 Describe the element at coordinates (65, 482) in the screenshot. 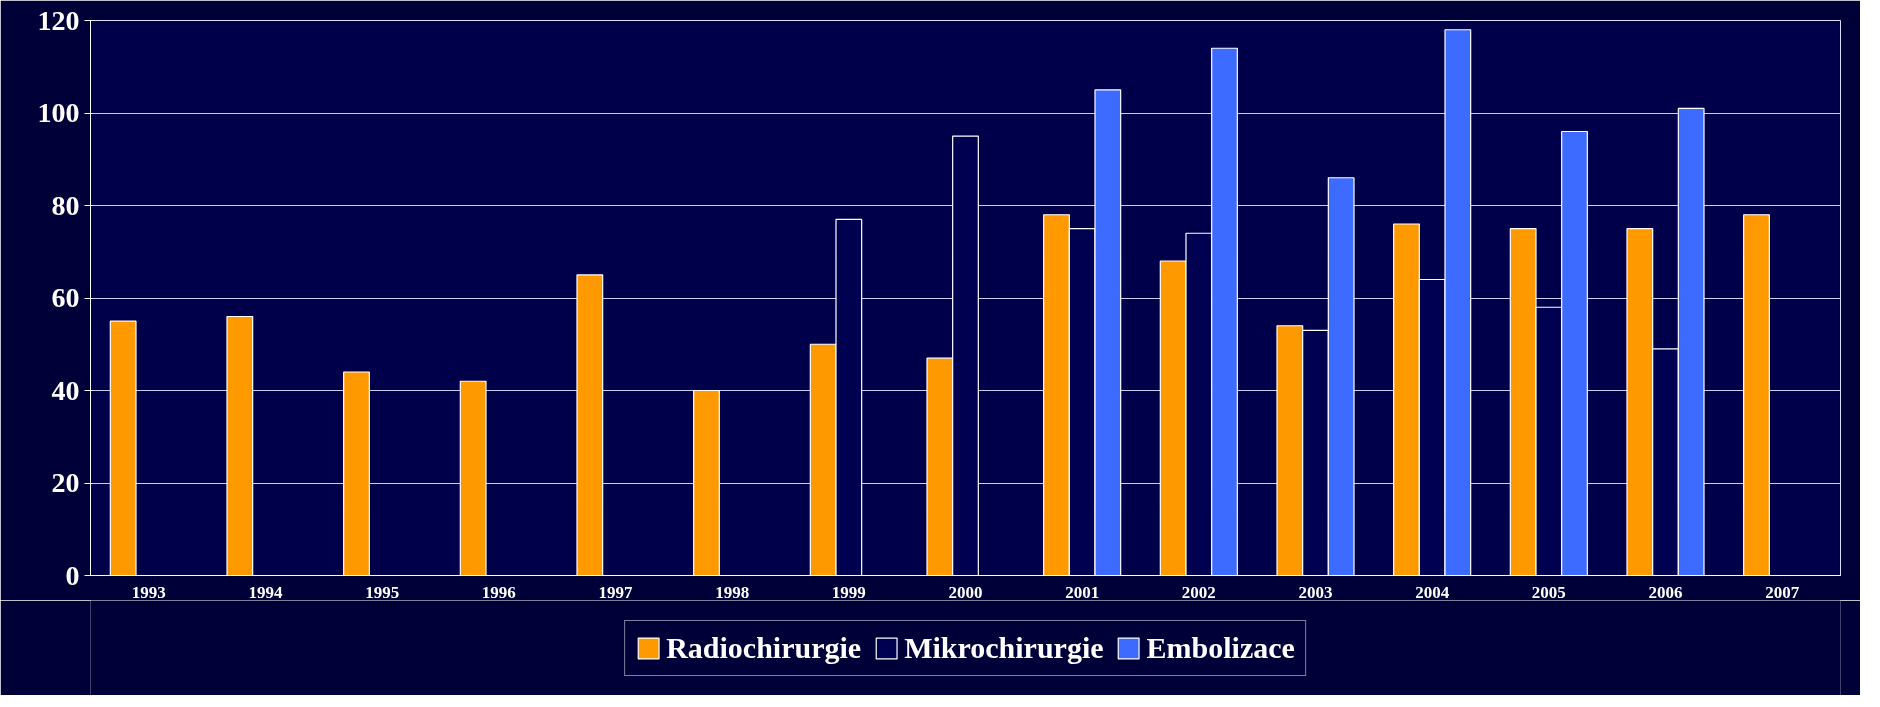

I see `y-tick-label: 20` at that location.